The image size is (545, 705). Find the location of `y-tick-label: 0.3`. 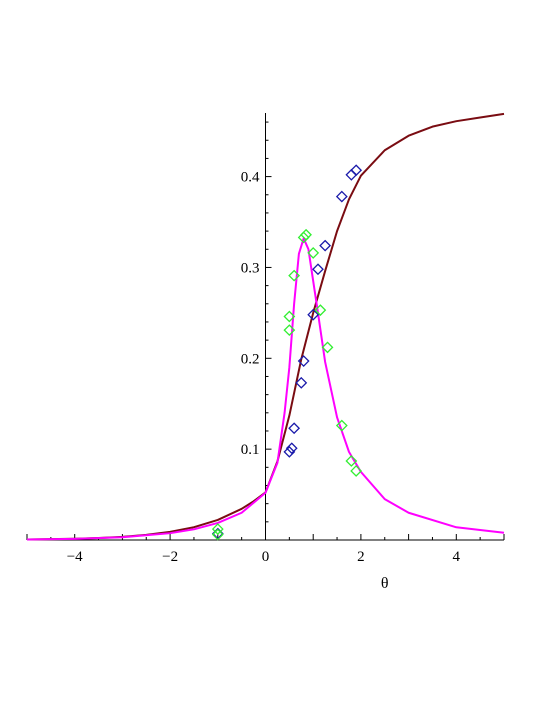

y-tick-label: 0.3 is located at coordinates (250, 268).